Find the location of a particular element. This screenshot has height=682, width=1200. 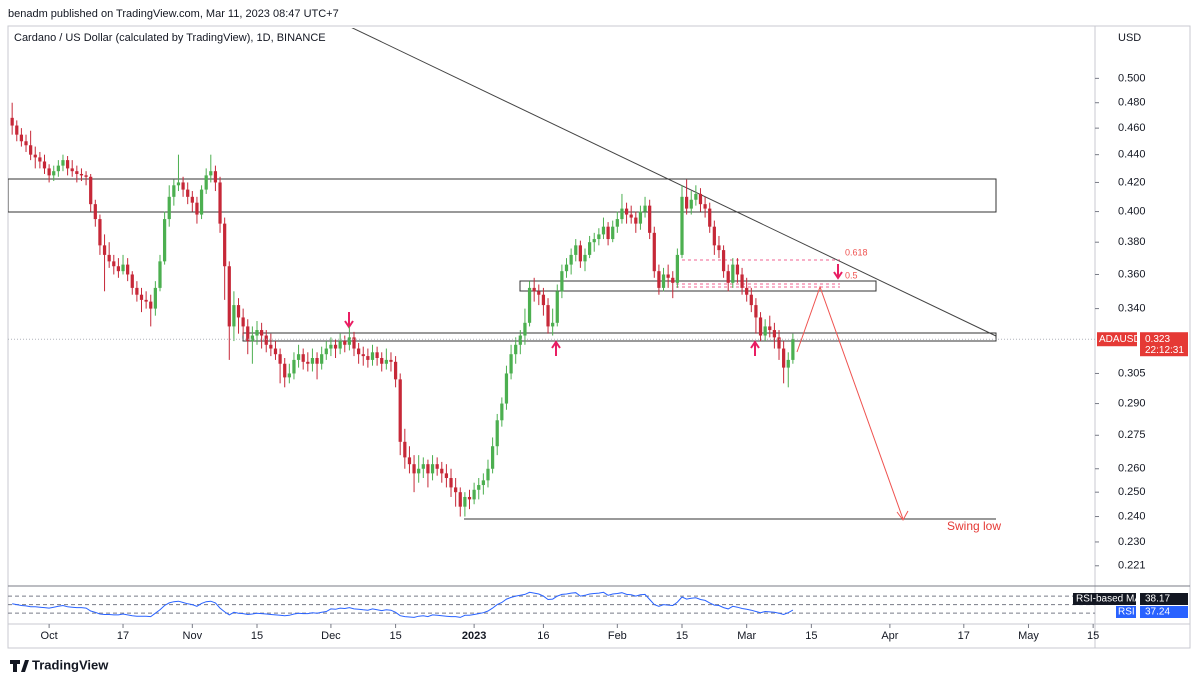

price-box is located at coordinates (1164, 344).